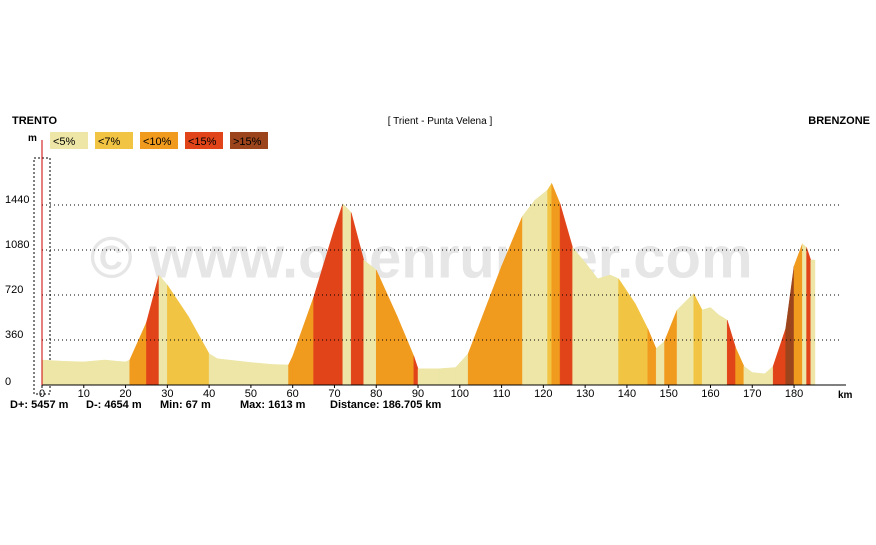  What do you see at coordinates (627, 394) in the screenshot?
I see `x-tick-label: 140` at bounding box center [627, 394].